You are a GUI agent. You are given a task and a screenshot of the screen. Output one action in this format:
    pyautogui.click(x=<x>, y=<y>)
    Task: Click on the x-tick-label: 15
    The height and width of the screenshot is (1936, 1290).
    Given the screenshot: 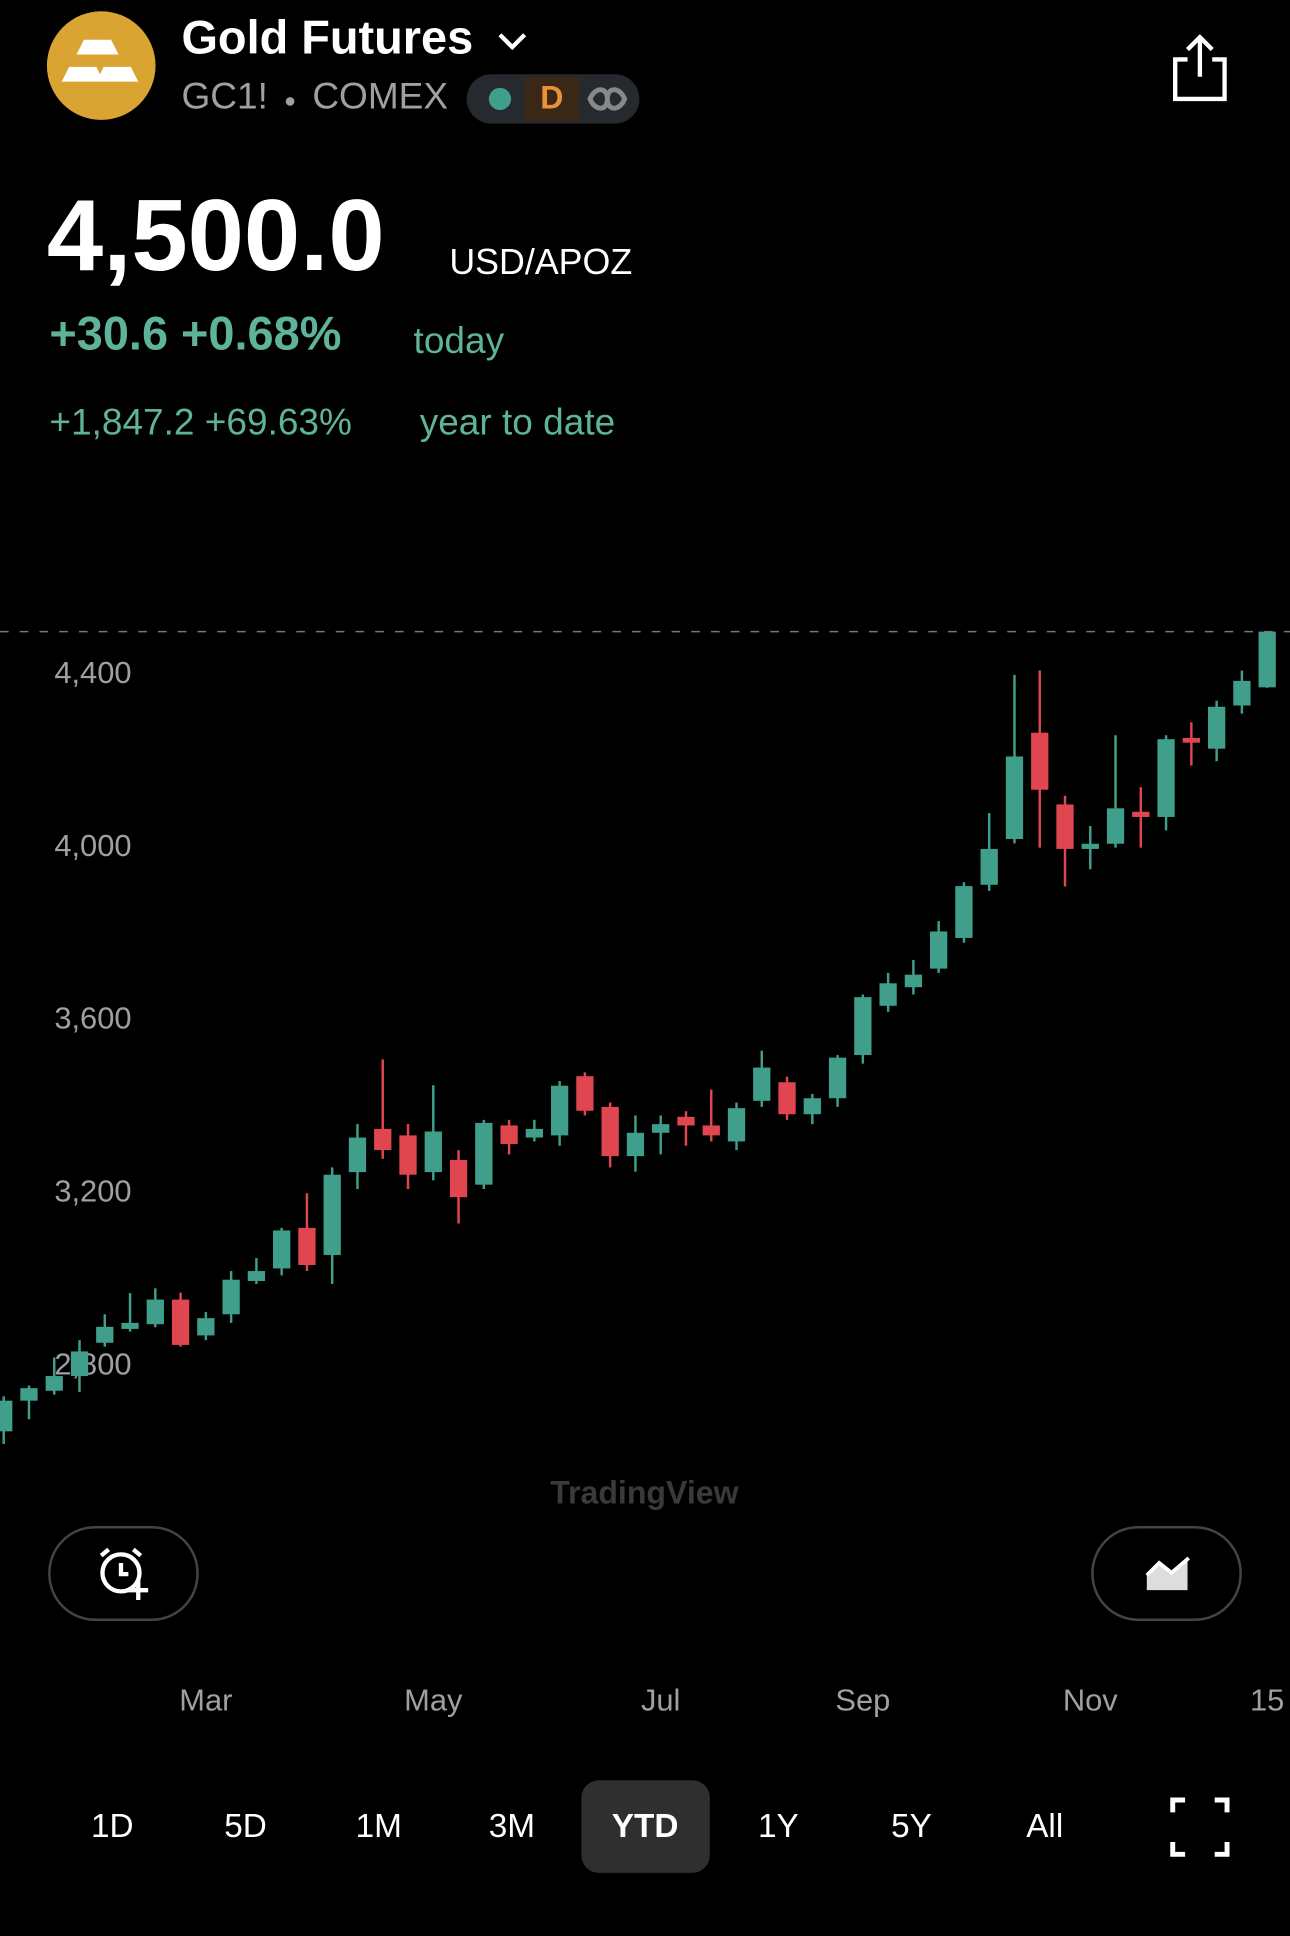 What is the action you would take?
    pyautogui.click(x=1267, y=1700)
    